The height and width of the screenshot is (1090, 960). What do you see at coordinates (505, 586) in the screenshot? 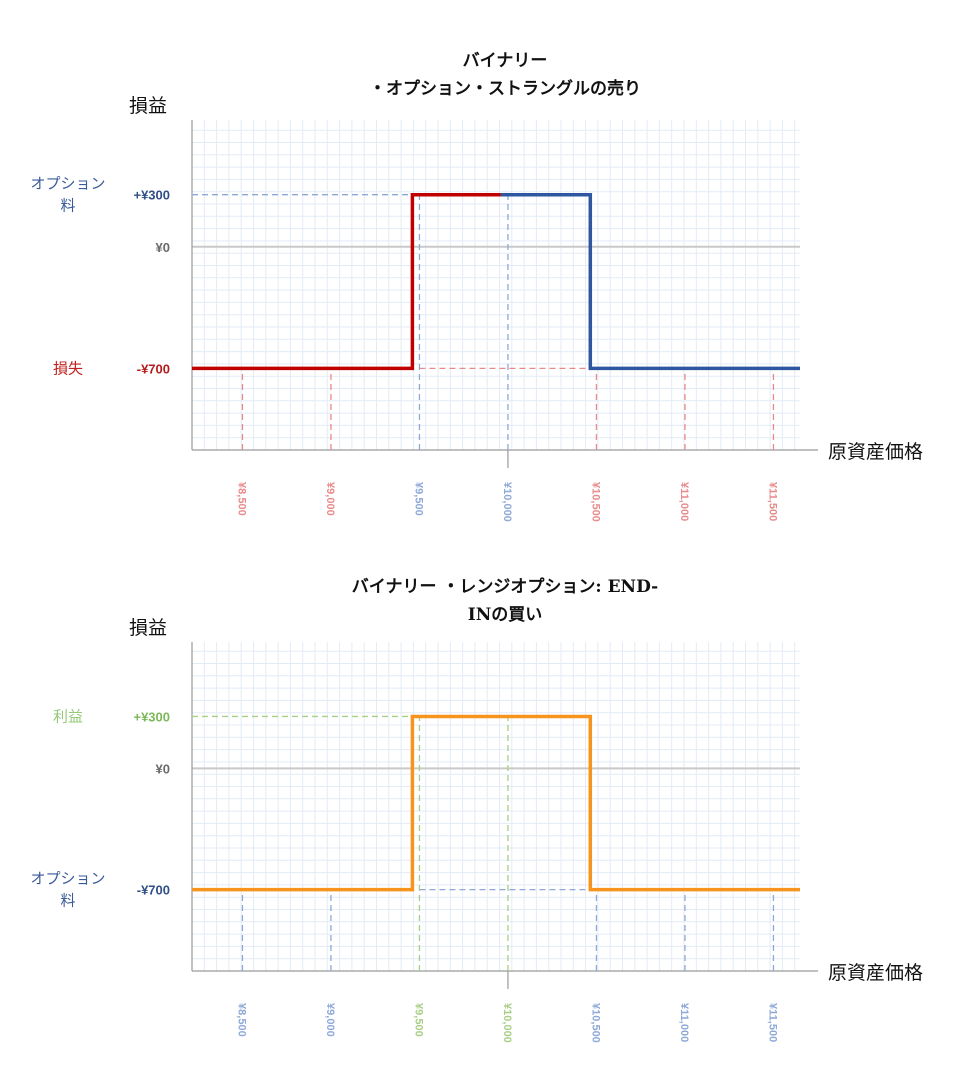
I see `chart-title: バイナリー ・レンジオプション: END-` at bounding box center [505, 586].